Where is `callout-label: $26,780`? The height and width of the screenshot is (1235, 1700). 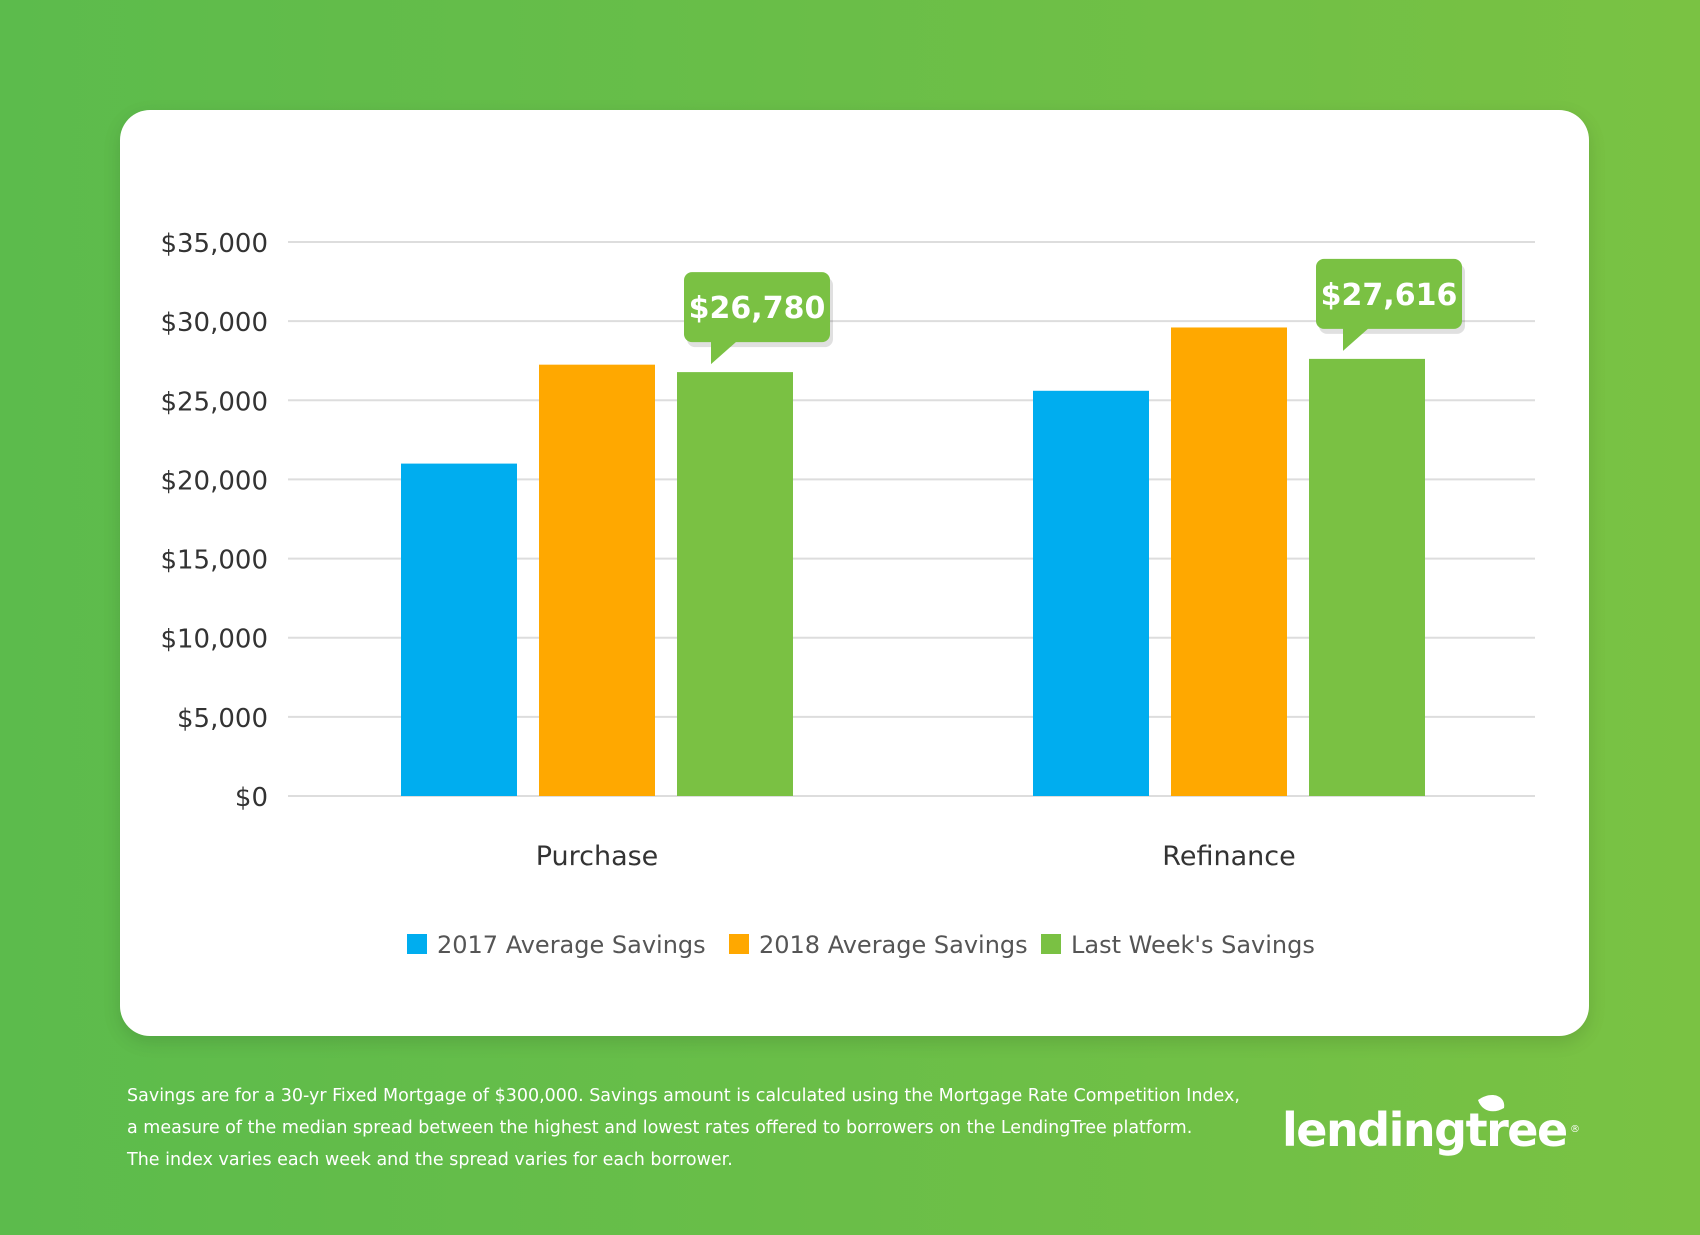 callout-label: $26,780 is located at coordinates (757, 308).